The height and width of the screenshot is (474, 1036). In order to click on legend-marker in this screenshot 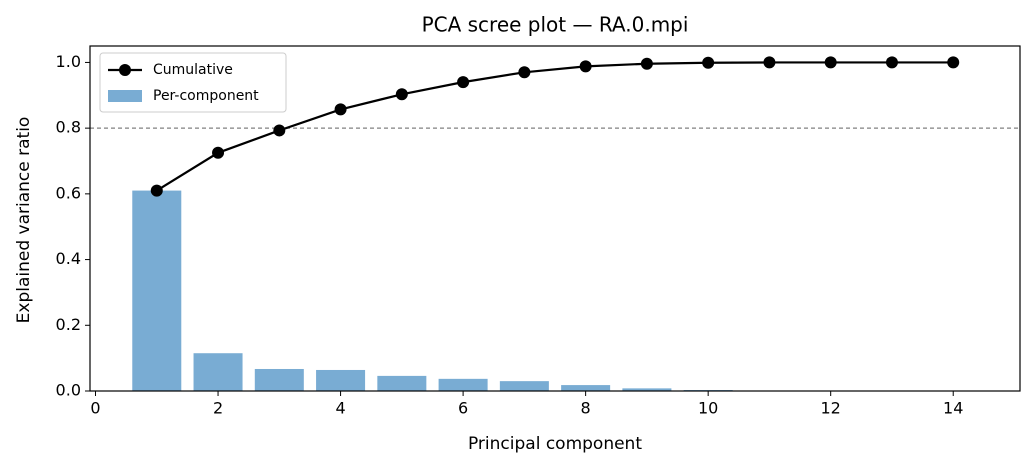, I will do `click(125, 70)`.